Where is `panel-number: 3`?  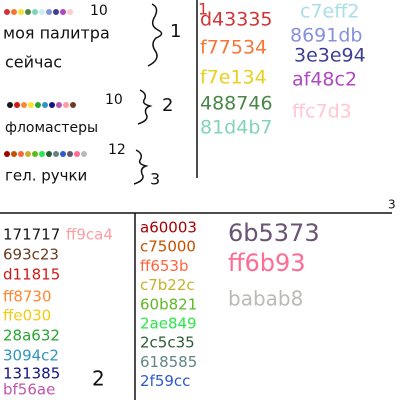
panel-number: 3 is located at coordinates (392, 205).